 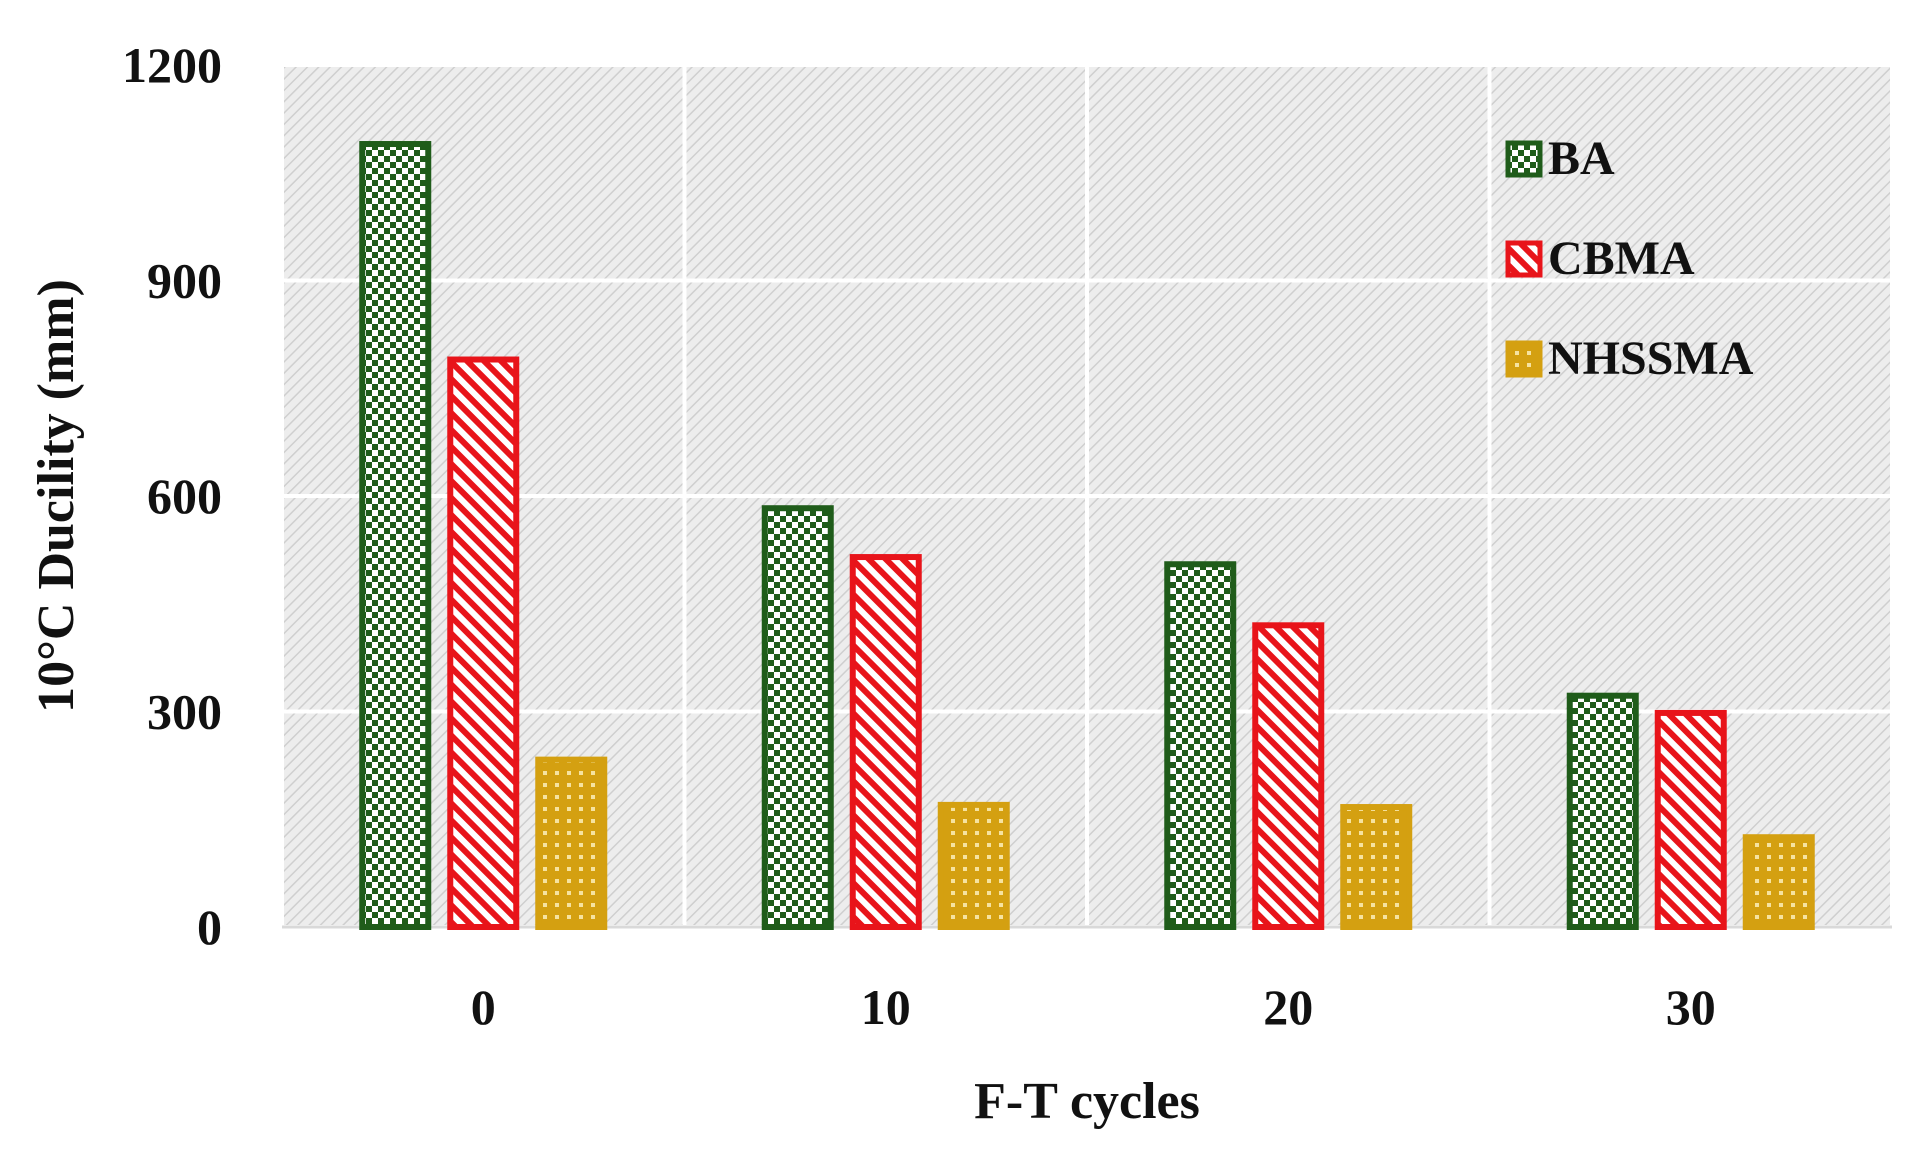 I want to click on legend: BA CBMA NHSSMA, so click(x=1629, y=258).